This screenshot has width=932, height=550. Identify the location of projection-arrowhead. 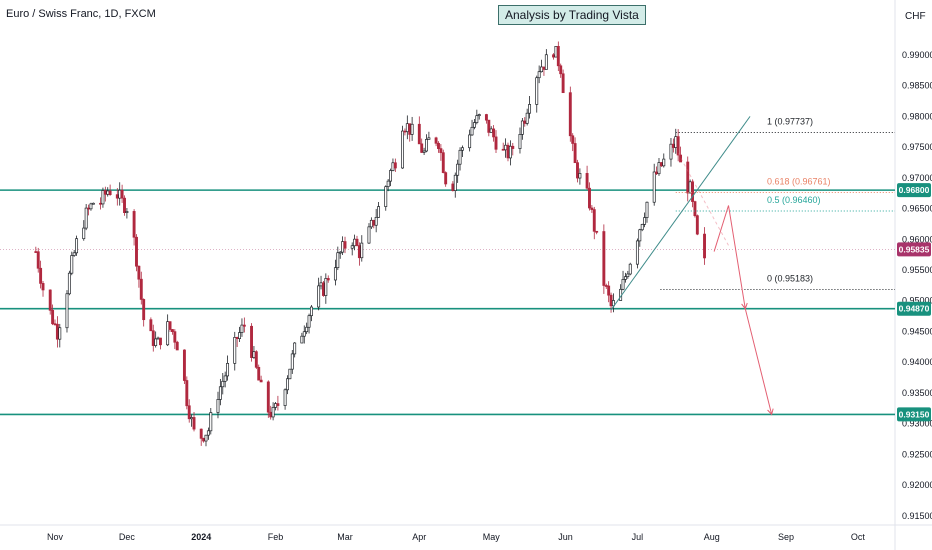
(770, 412).